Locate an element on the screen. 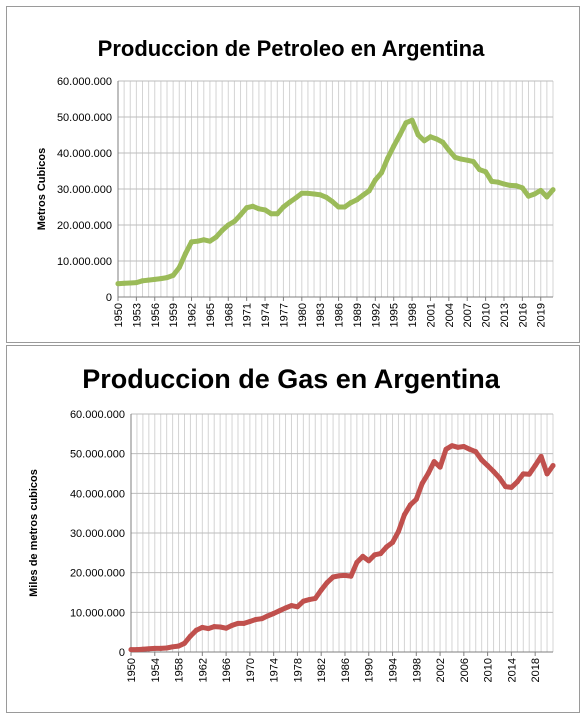 This screenshot has height=719, width=588. x-tick-label: 1995 is located at coordinates (395, 315).